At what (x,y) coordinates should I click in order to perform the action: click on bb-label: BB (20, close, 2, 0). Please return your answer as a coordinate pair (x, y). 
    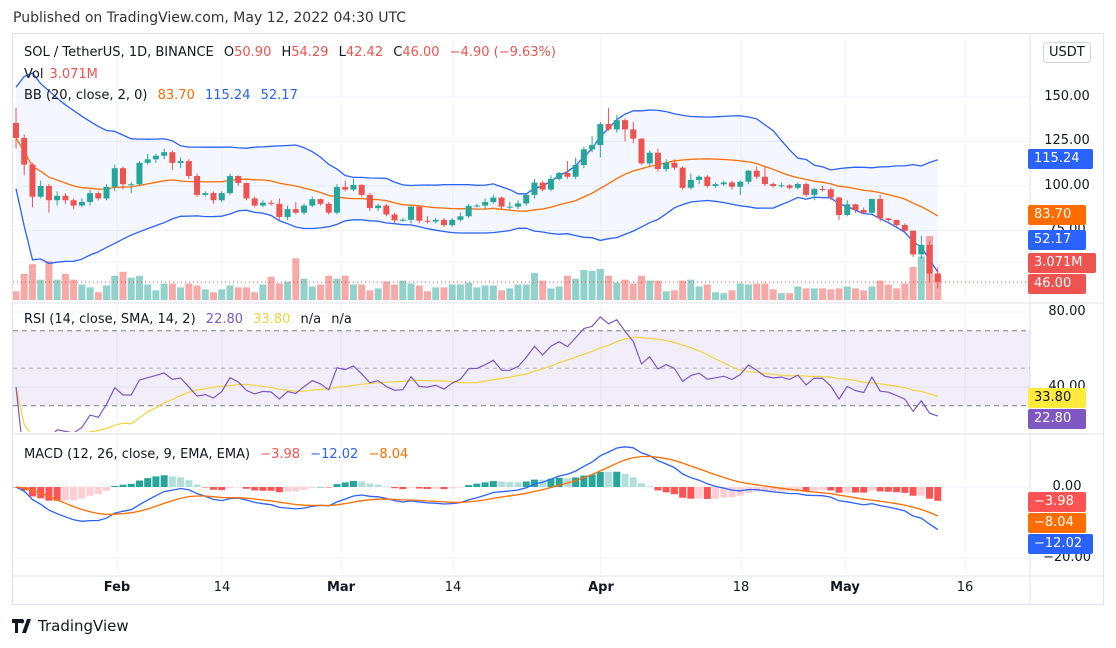
    Looking at the image, I should click on (86, 95).